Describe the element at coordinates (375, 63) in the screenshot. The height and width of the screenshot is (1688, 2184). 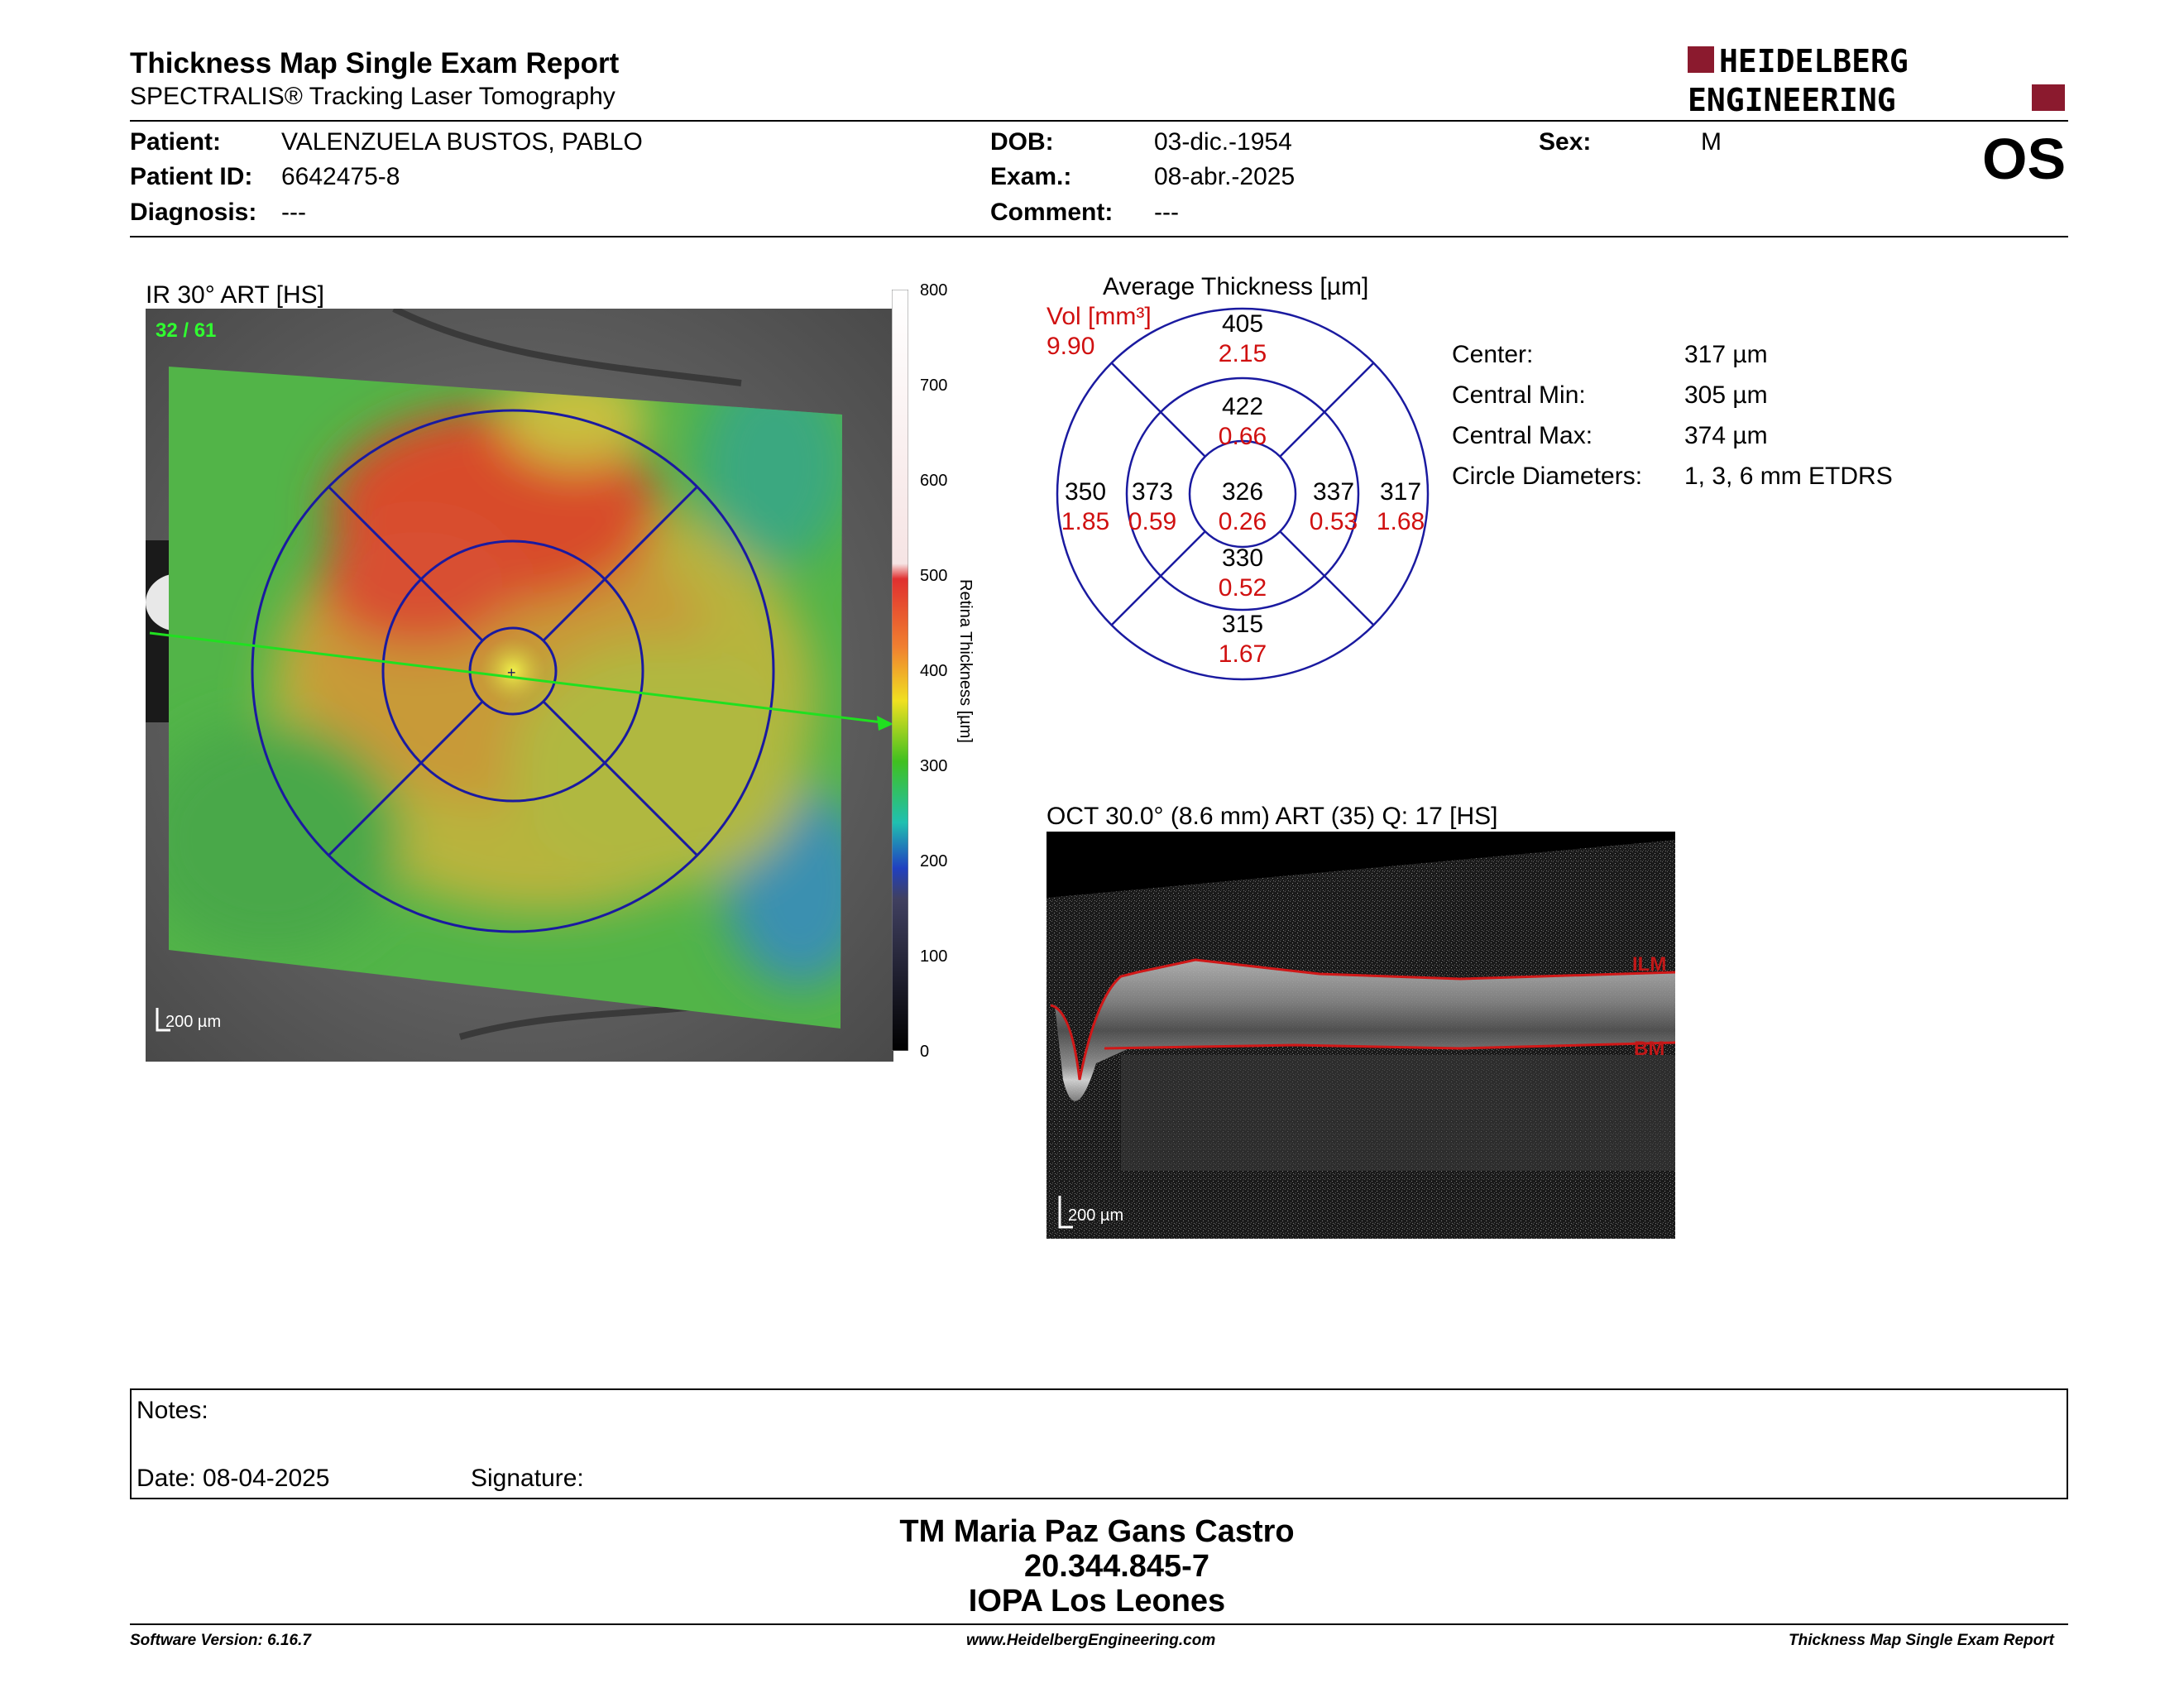
I see `report-title: Thickness Map Single Exam Report` at that location.